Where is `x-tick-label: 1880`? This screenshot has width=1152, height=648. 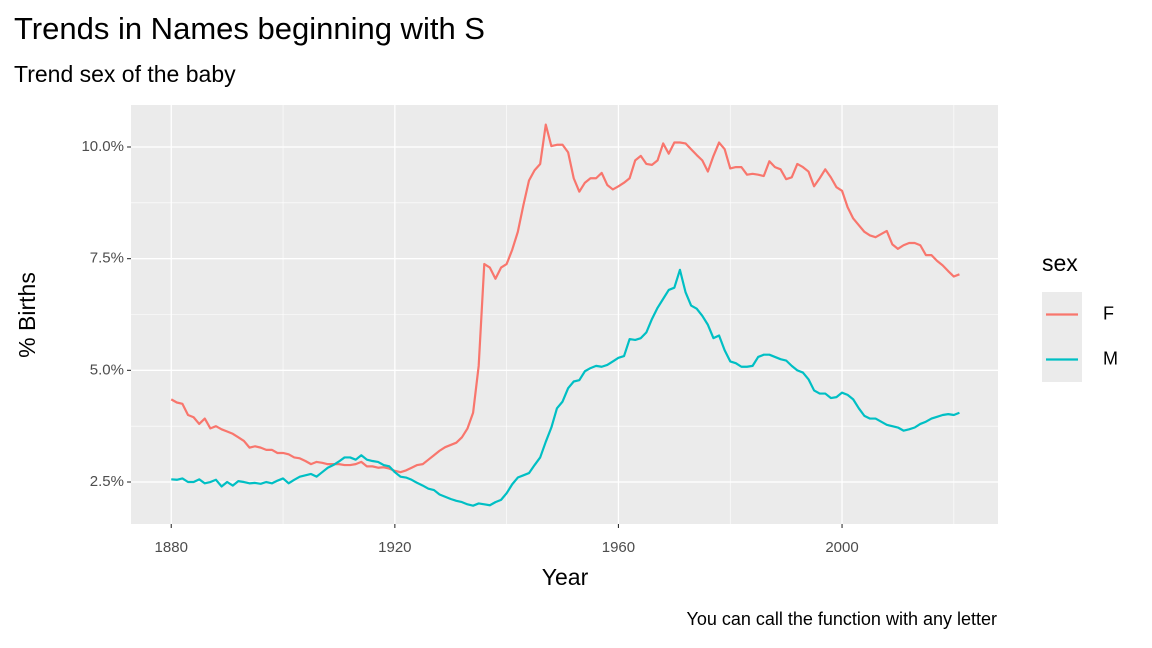 x-tick-label: 1880 is located at coordinates (171, 547).